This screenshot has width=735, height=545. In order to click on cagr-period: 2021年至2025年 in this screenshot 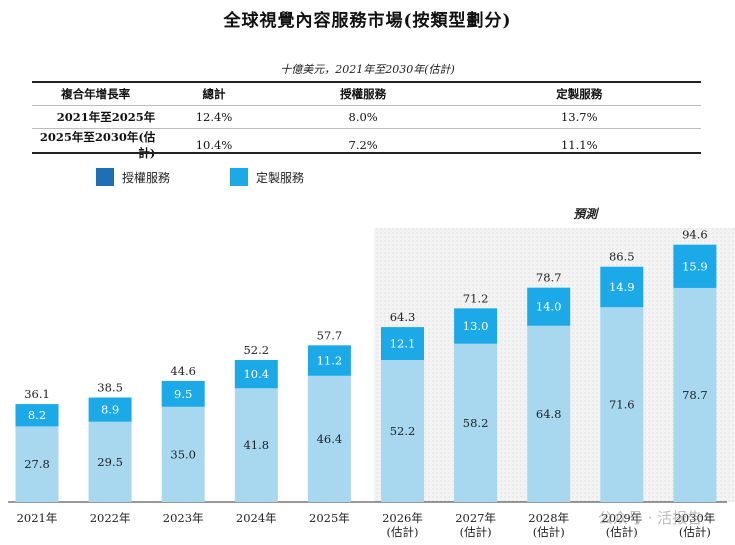, I will do `click(96, 117)`.